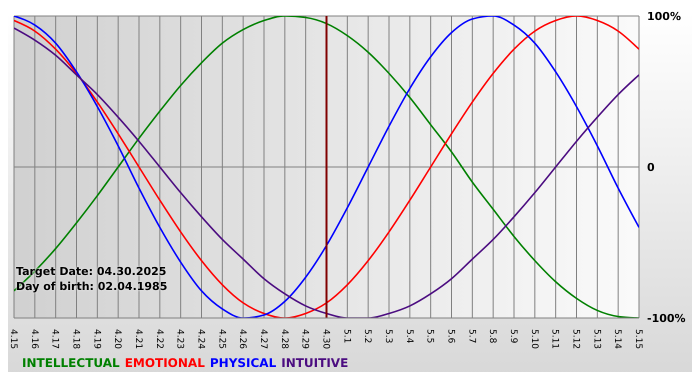 The height and width of the screenshot is (380, 700). What do you see at coordinates (305, 339) in the screenshot?
I see `x-tick-label: 4.29` at bounding box center [305, 339].